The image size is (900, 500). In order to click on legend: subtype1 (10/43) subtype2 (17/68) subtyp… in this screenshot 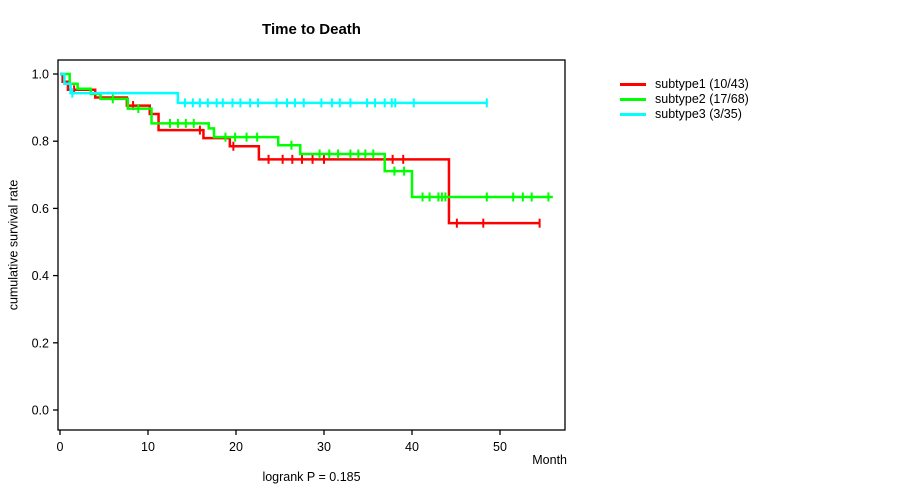, I will do `click(684, 99)`.